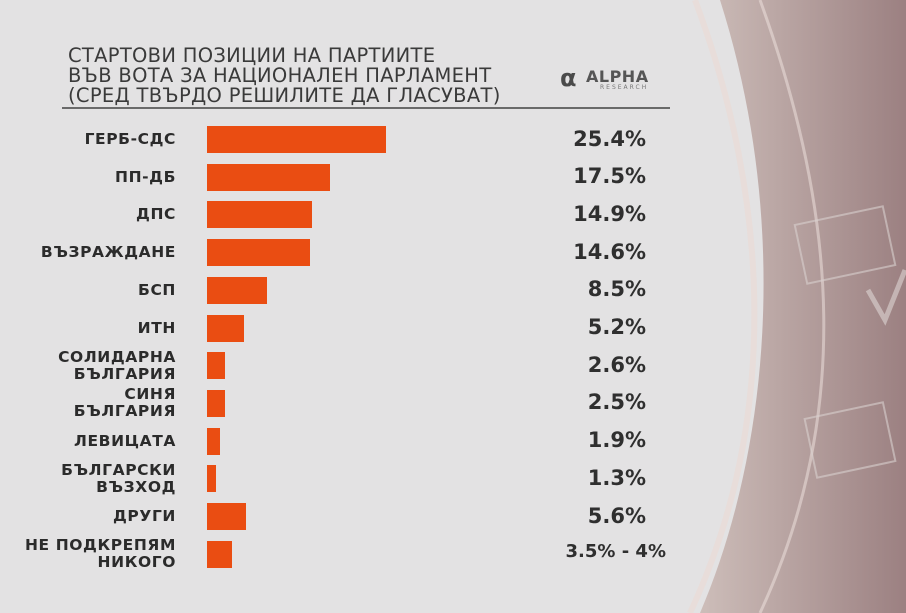  Describe the element at coordinates (100, 545) in the screenshot. I see `category-label-line: НЕ ПОДКРЕПЯМ` at that location.